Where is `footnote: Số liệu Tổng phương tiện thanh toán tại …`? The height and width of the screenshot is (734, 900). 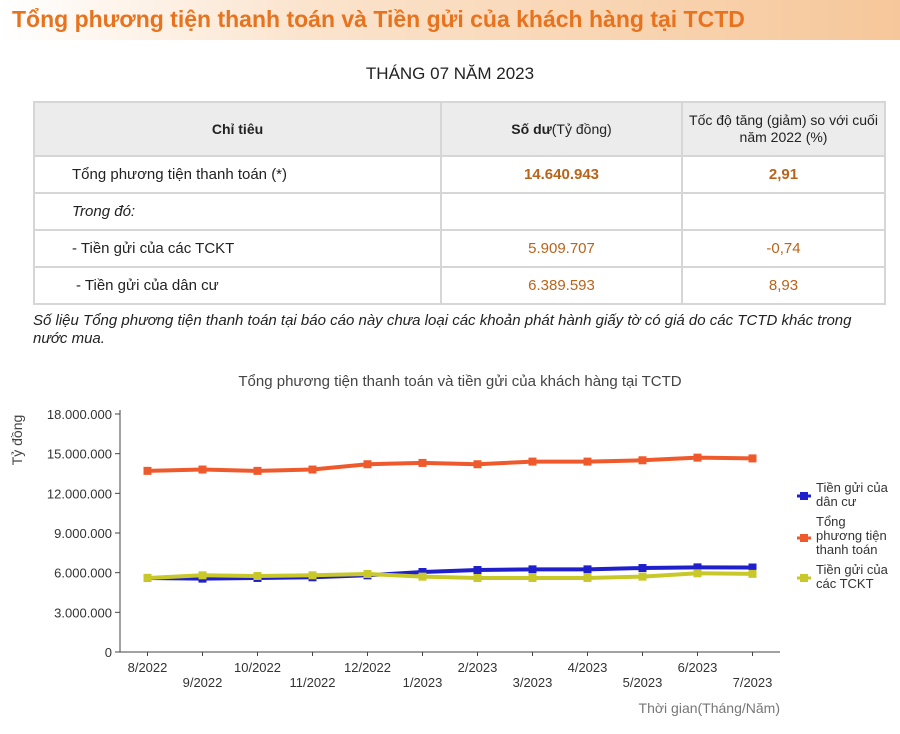
footnote: Số liệu Tổng phương tiện thanh toán tại … is located at coordinates (442, 329).